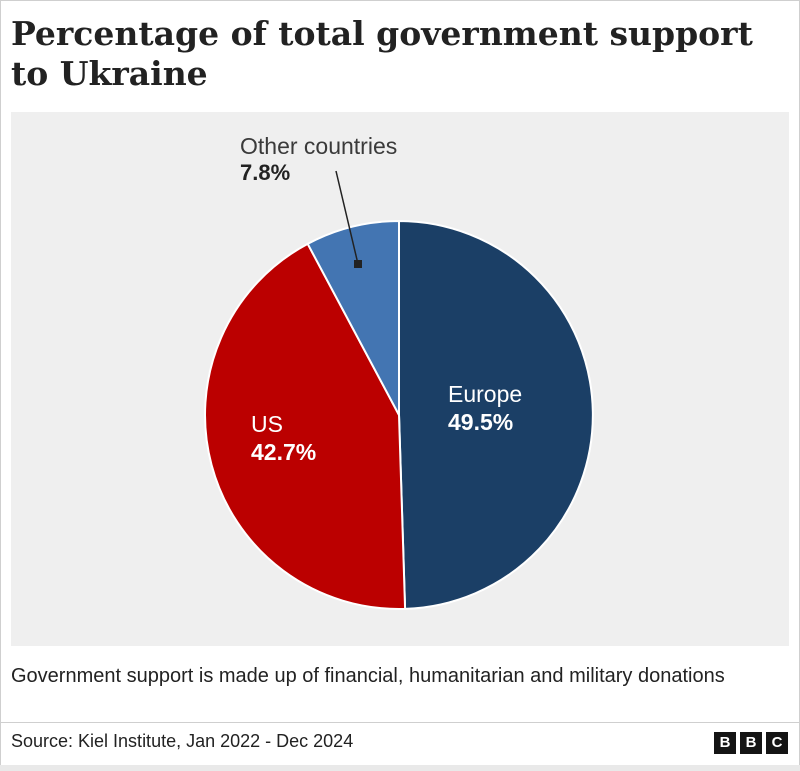 This screenshot has height=771, width=800. What do you see at coordinates (485, 394) in the screenshot?
I see `label-europe: Europe` at bounding box center [485, 394].